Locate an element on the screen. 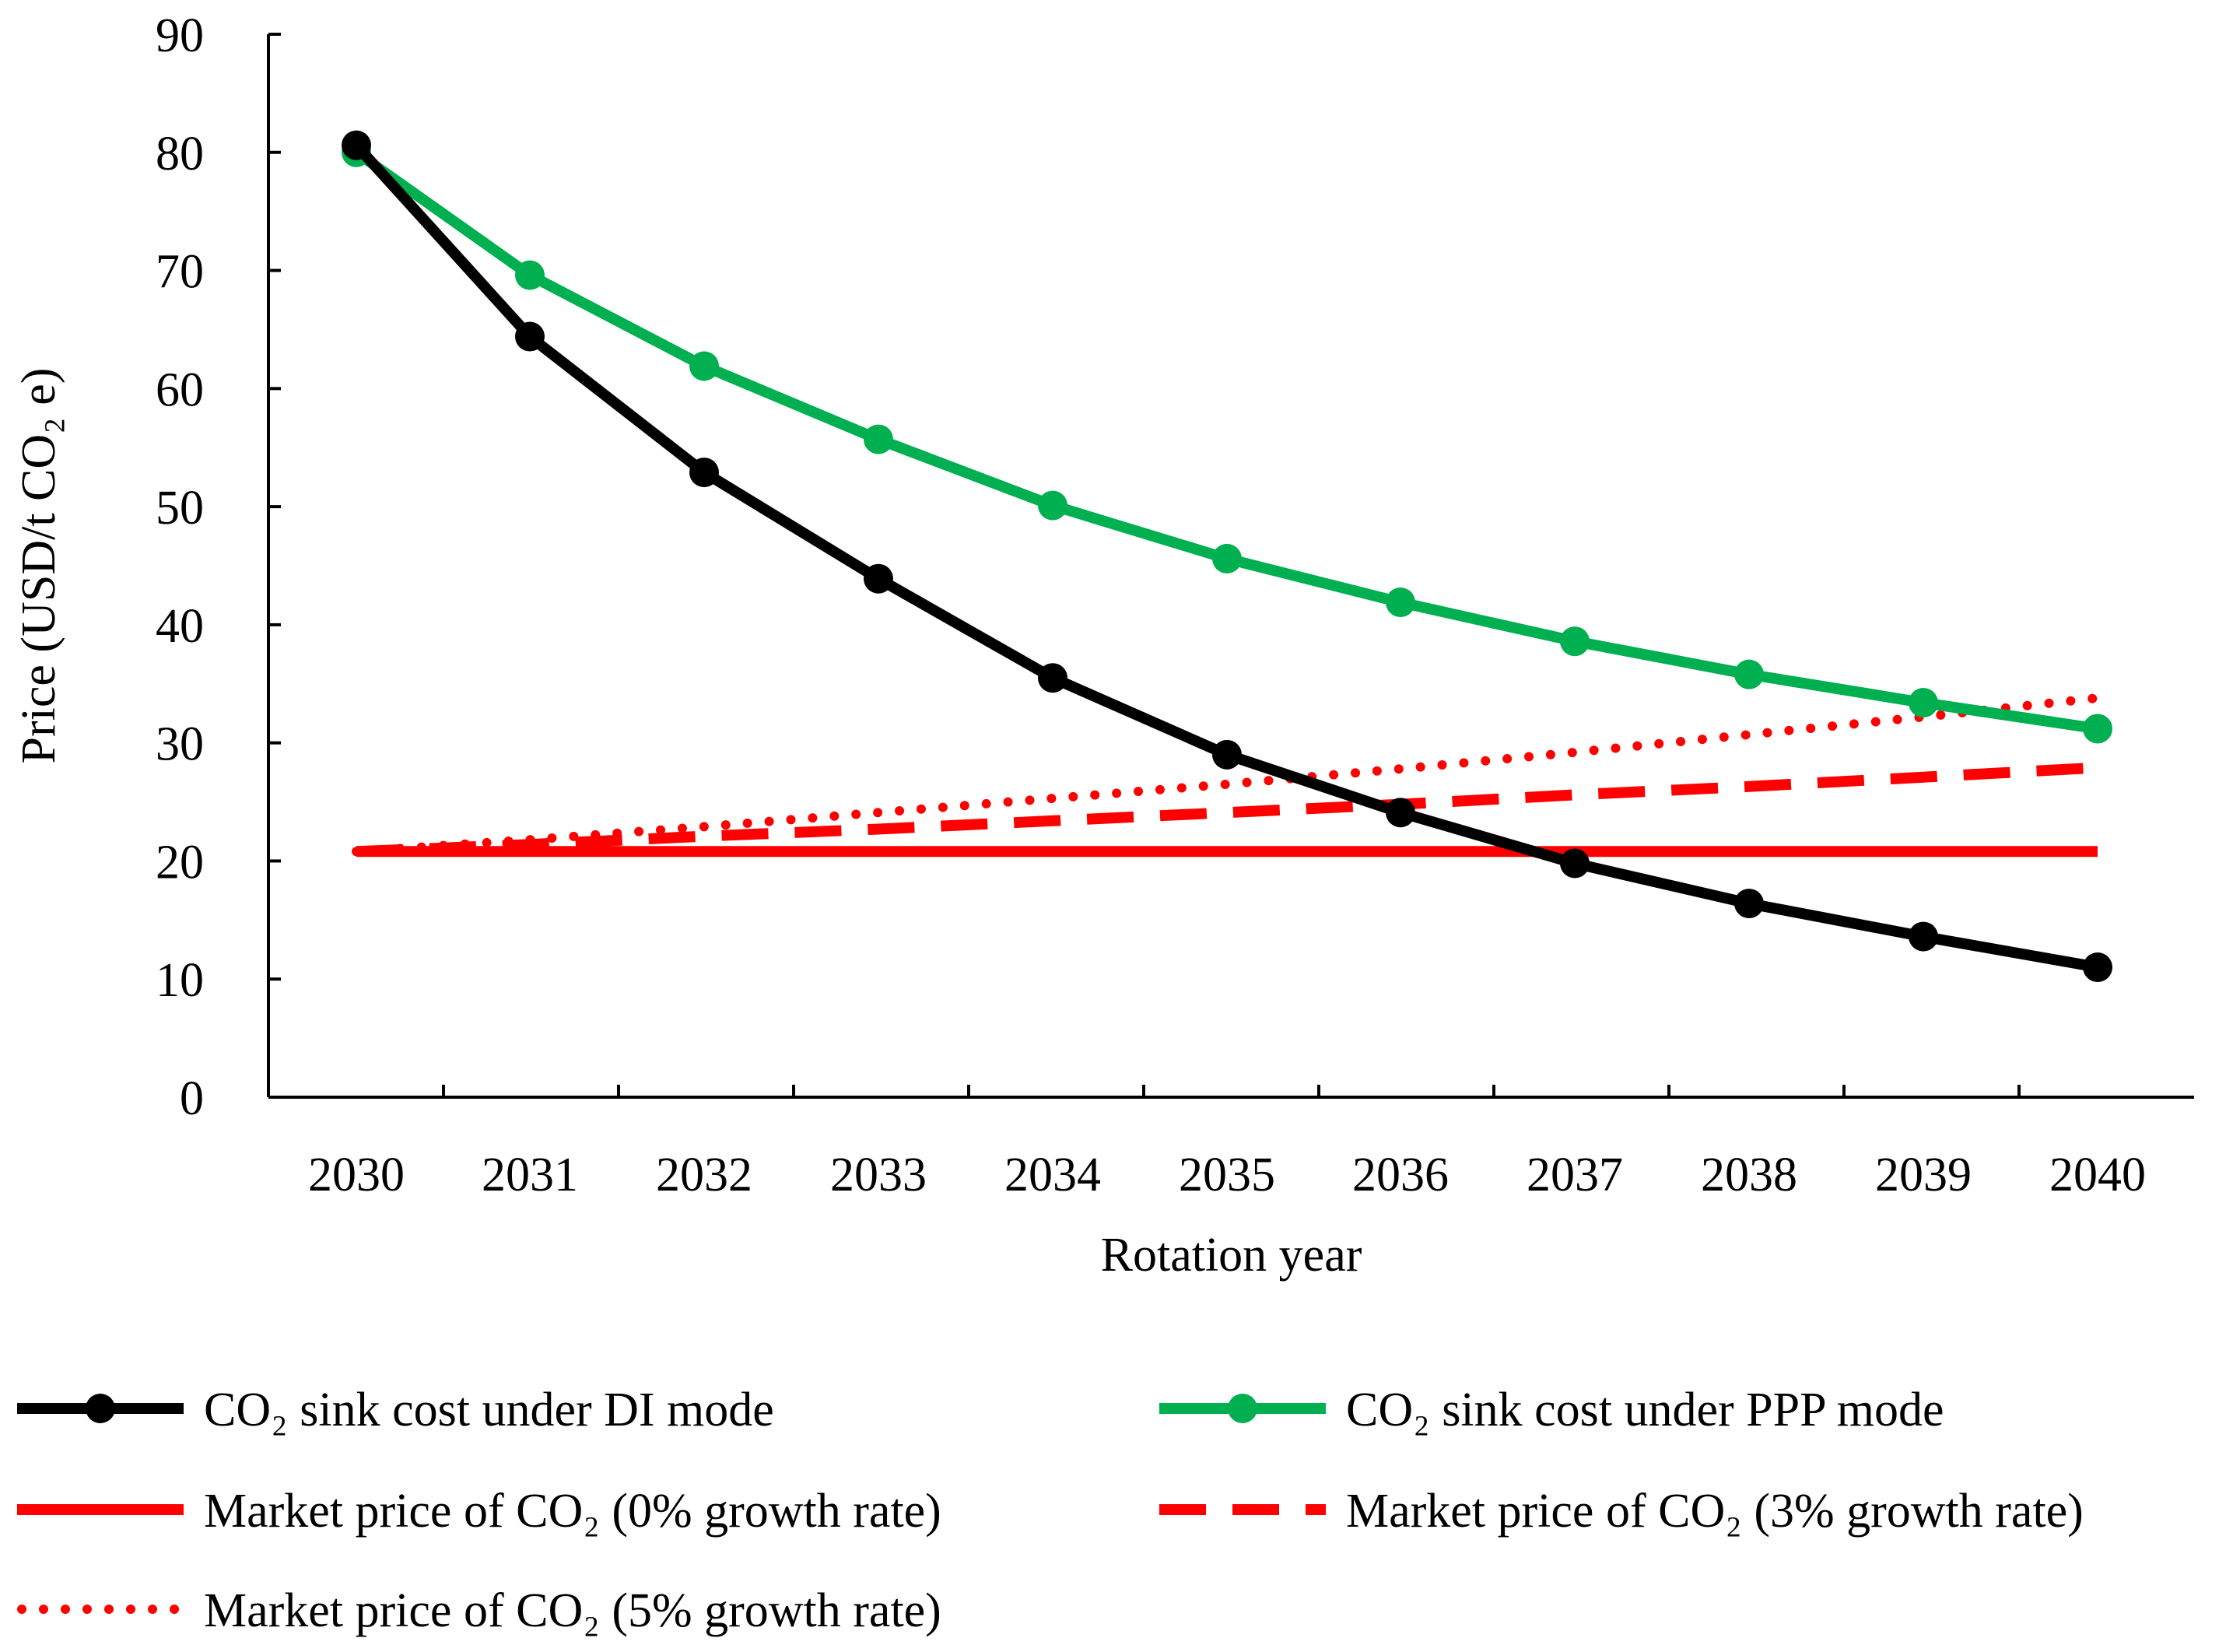 Image resolution: width=2240 pixels, height=1652 pixels. x-tick-label: 2036 is located at coordinates (1400, 1175).